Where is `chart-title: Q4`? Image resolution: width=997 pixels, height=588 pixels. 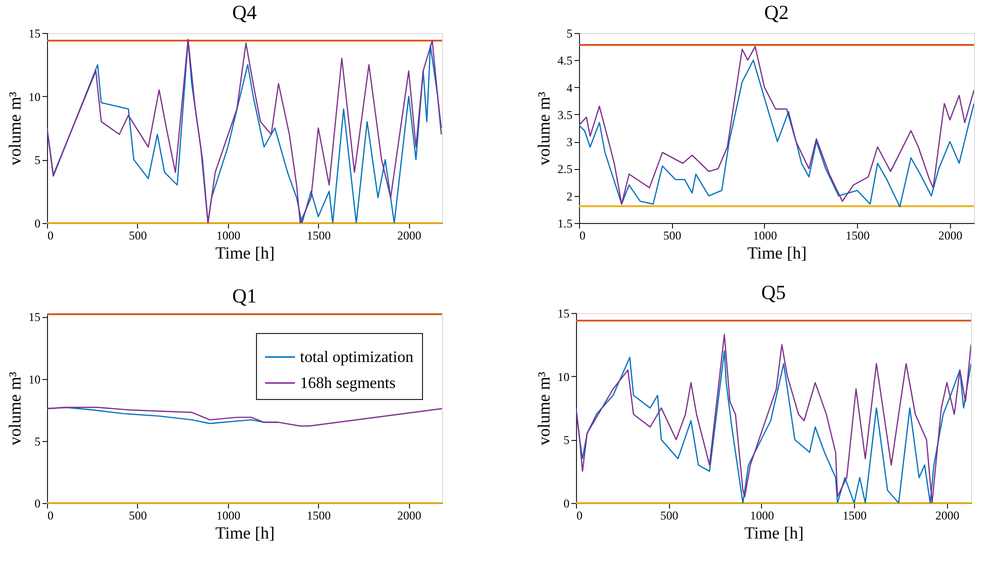
chart-title: Q4 is located at coordinates (244, 13).